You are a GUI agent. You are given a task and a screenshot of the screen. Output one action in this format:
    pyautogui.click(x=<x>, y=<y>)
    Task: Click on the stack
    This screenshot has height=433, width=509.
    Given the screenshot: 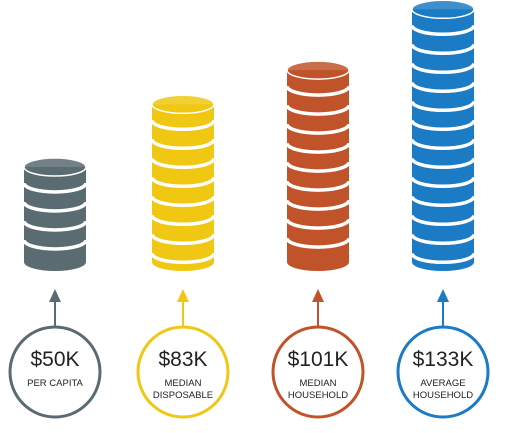 What is the action you would take?
    pyautogui.click(x=318, y=166)
    